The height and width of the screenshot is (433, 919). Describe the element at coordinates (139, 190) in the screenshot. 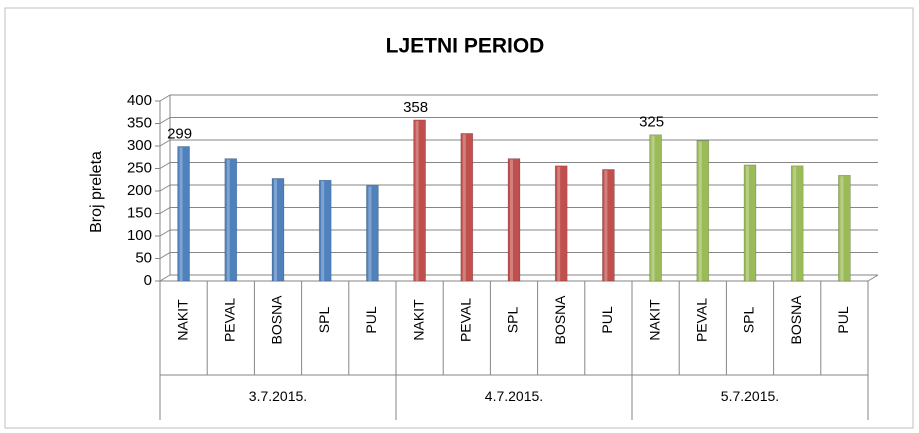

I see `y-tick-label: 200` at that location.